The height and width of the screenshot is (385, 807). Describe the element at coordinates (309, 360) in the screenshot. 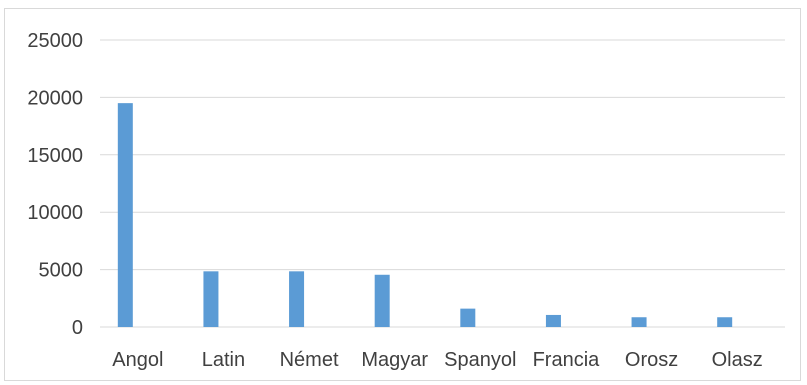

I see `x-tick-label: Német` at that location.